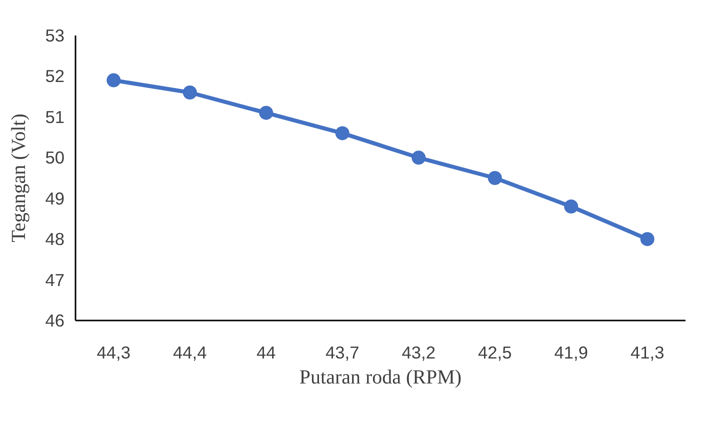 The image size is (705, 430). What do you see at coordinates (55, 116) in the screenshot?
I see `y-tick-label: 51` at bounding box center [55, 116].